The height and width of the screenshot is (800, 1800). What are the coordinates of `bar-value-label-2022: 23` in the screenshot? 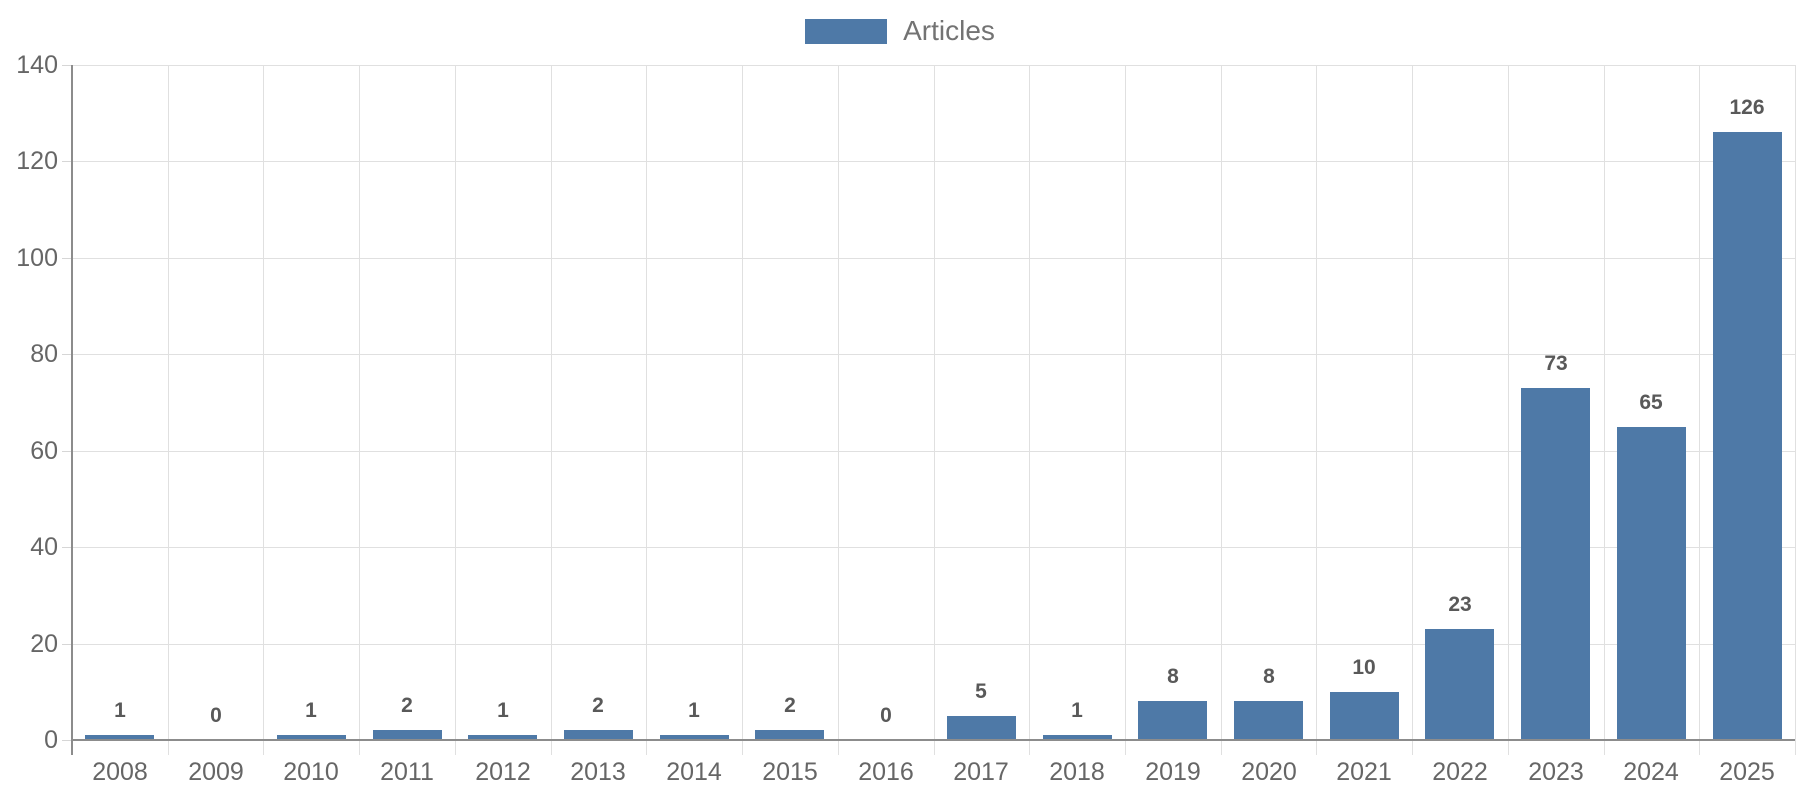 It's located at (1460, 604).